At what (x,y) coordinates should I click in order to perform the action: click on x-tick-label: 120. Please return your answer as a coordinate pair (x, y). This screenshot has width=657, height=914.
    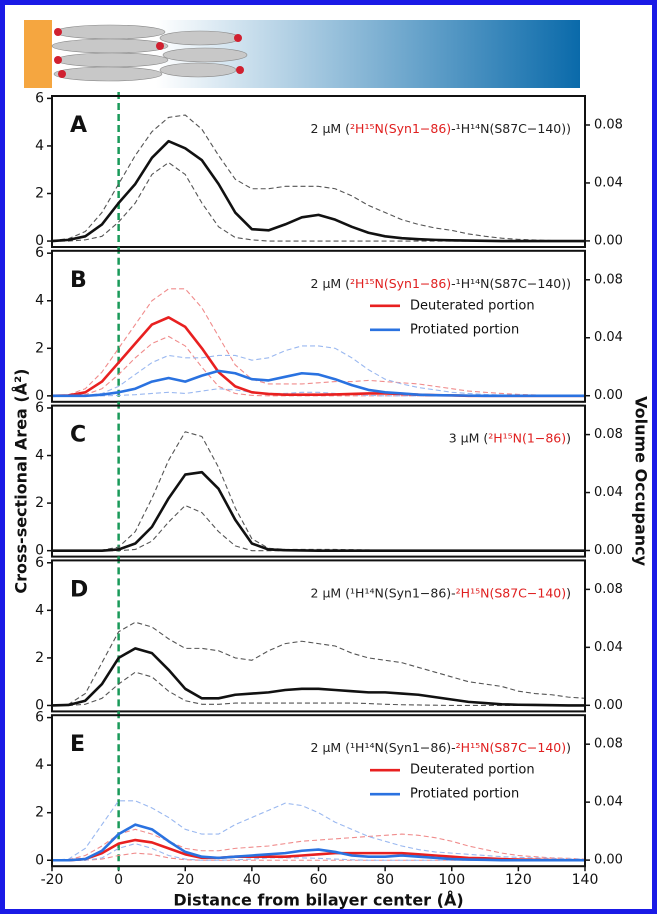
    Looking at the image, I should click on (518, 880).